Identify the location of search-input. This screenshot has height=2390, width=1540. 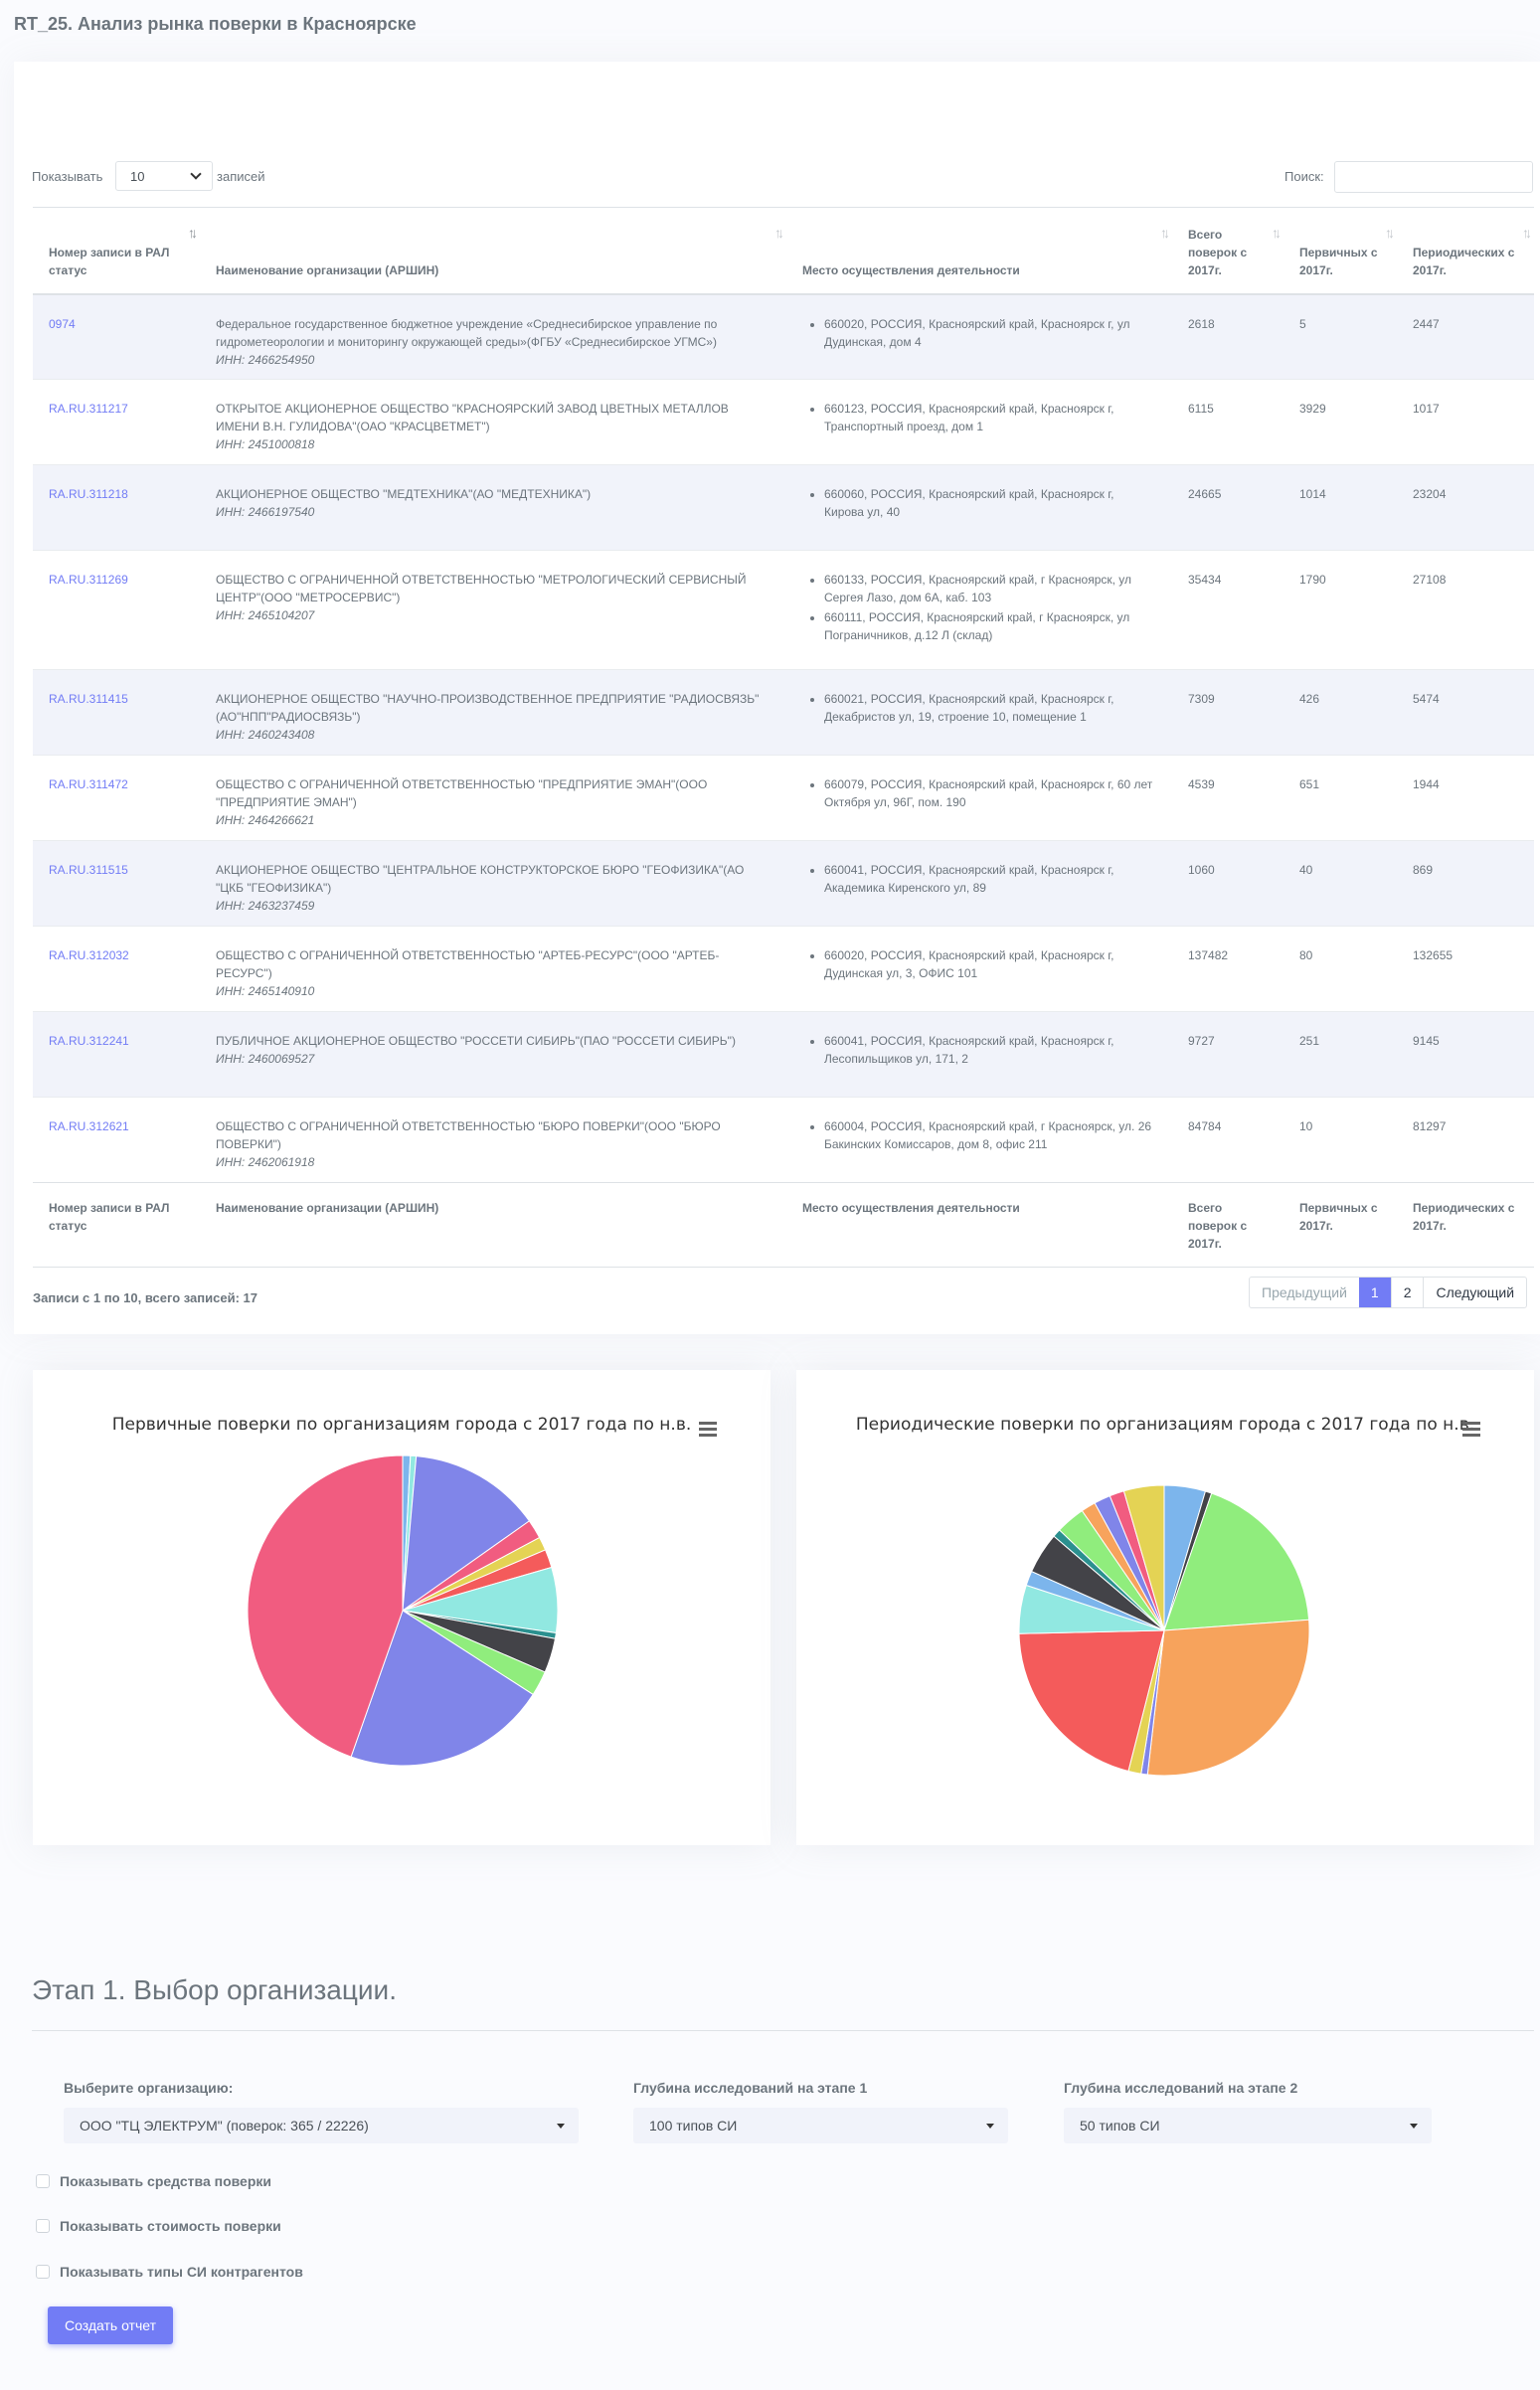
(1433, 177).